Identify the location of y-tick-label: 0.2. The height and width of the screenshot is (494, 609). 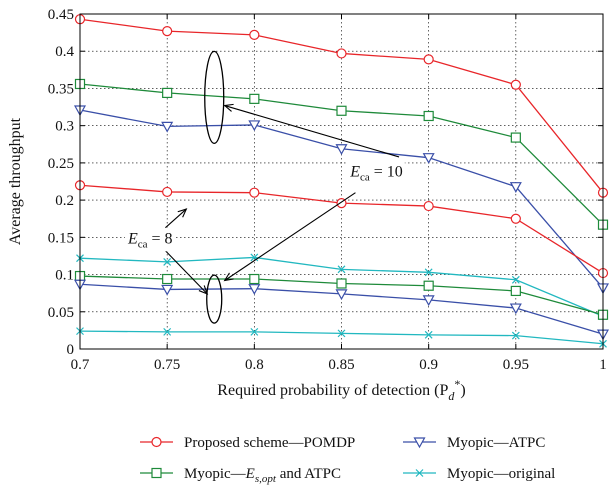
(64, 201).